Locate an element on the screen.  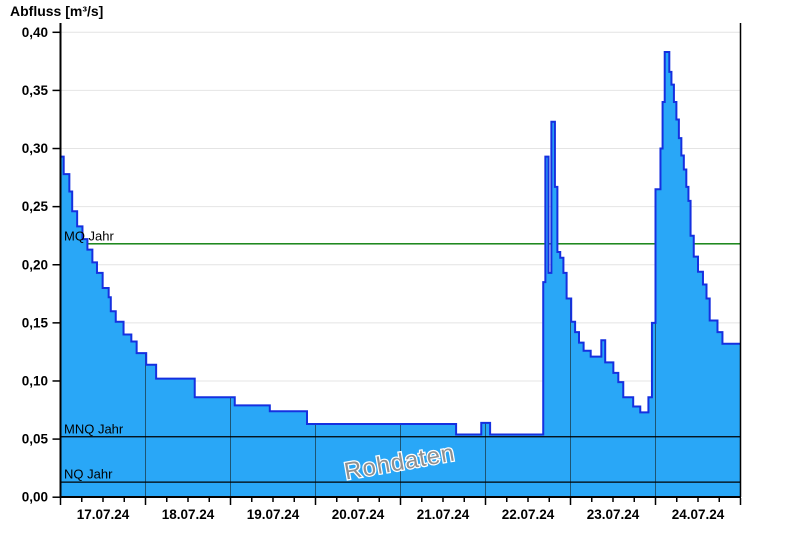
reference-line-label: MNQ Jahr is located at coordinates (94, 428).